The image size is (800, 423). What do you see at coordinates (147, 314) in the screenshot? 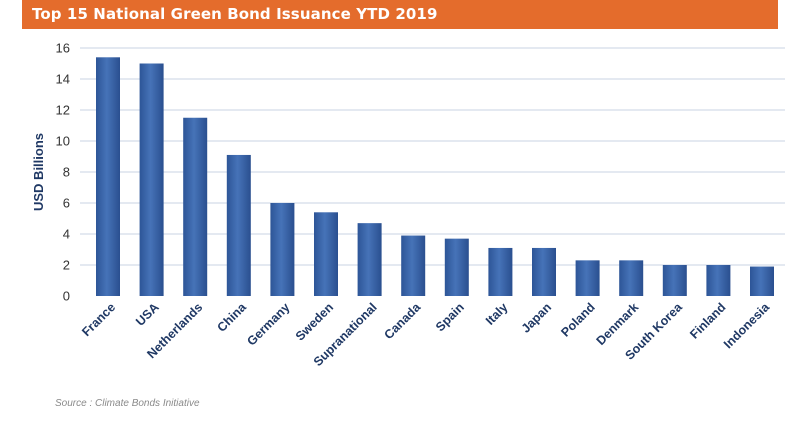
I see `x-tick-label: USA` at bounding box center [147, 314].